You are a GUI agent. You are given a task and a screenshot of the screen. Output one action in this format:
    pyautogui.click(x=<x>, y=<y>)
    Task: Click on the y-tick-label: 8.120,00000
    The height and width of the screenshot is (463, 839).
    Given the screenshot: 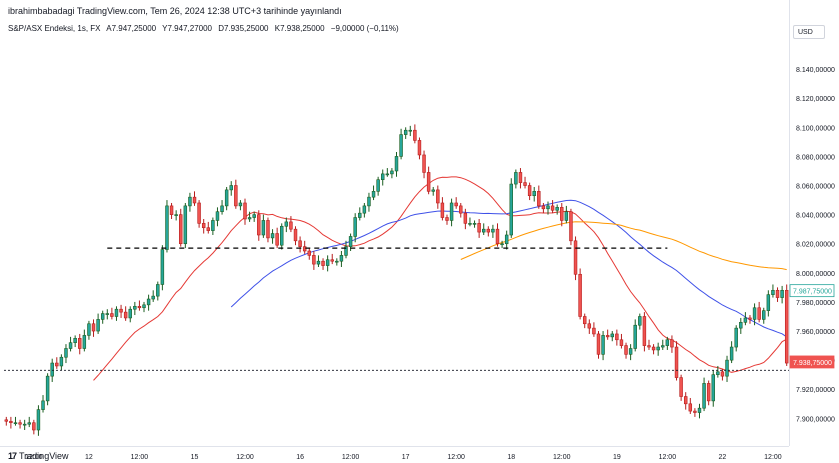 What is the action you would take?
    pyautogui.click(x=815, y=99)
    